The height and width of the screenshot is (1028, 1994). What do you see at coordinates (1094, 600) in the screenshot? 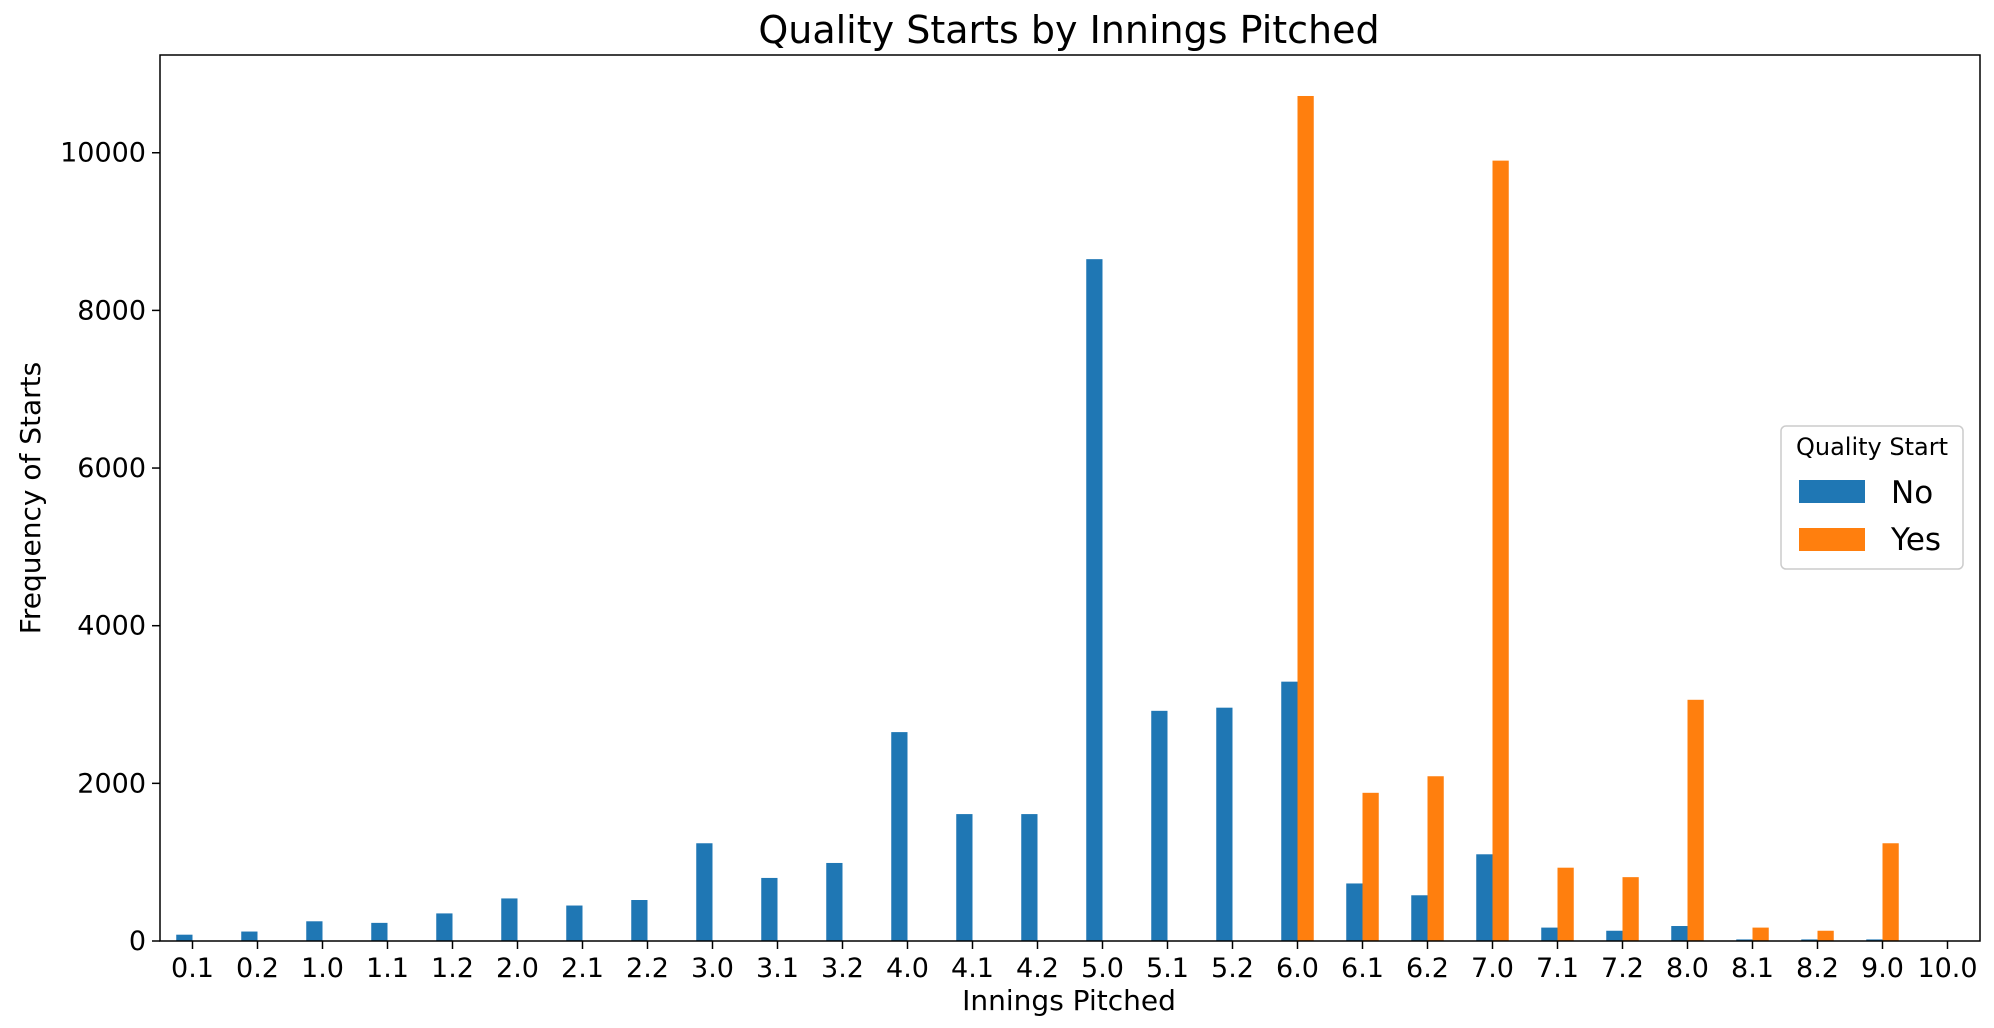
I see `bar-no-5.0` at bounding box center [1094, 600].